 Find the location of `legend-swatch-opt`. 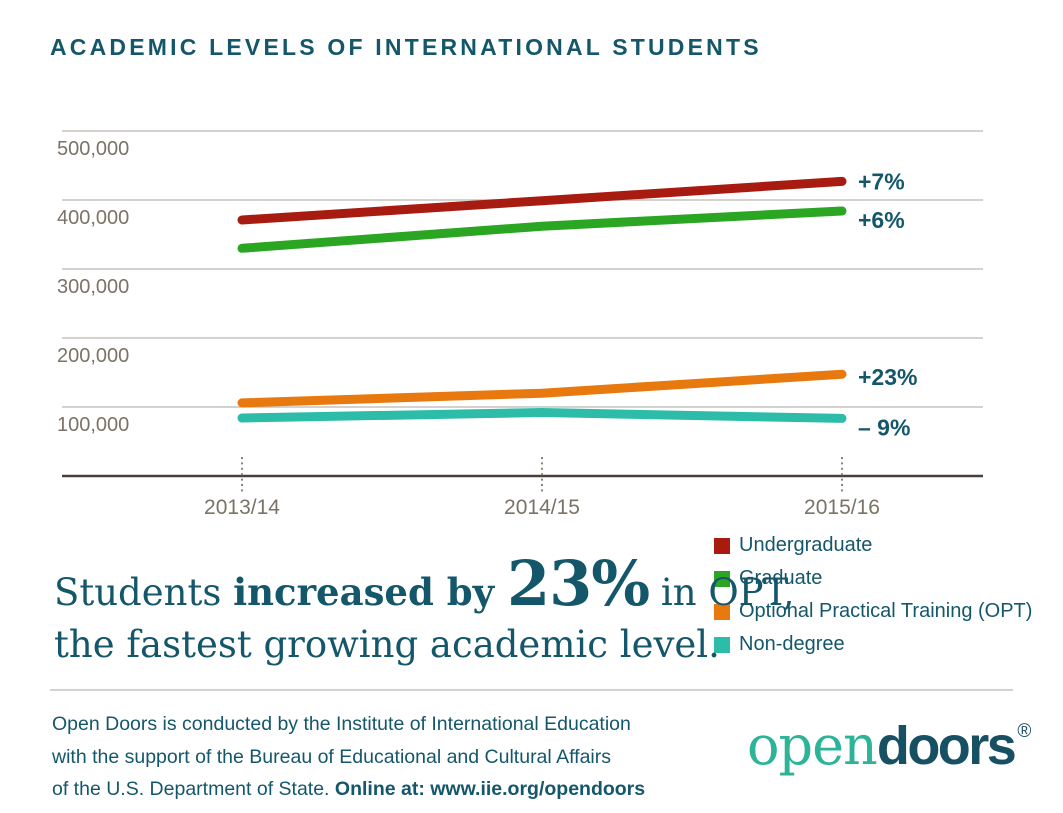

legend-swatch-opt is located at coordinates (722, 611).